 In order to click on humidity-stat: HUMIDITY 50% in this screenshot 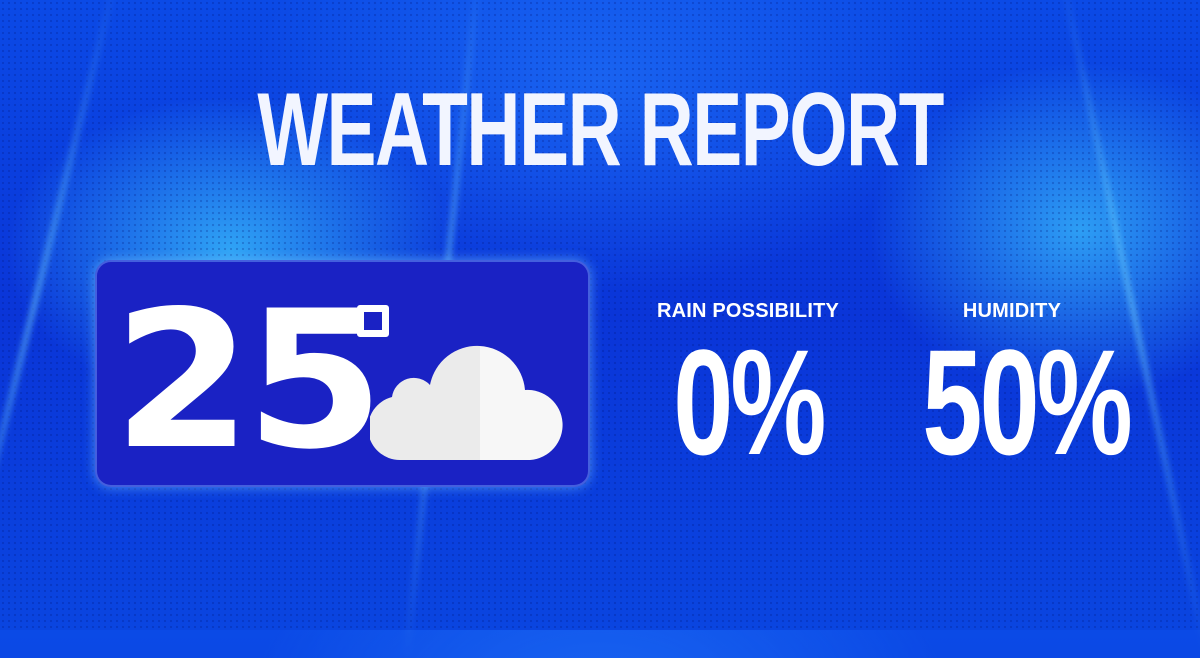, I will do `click(1027, 393)`.